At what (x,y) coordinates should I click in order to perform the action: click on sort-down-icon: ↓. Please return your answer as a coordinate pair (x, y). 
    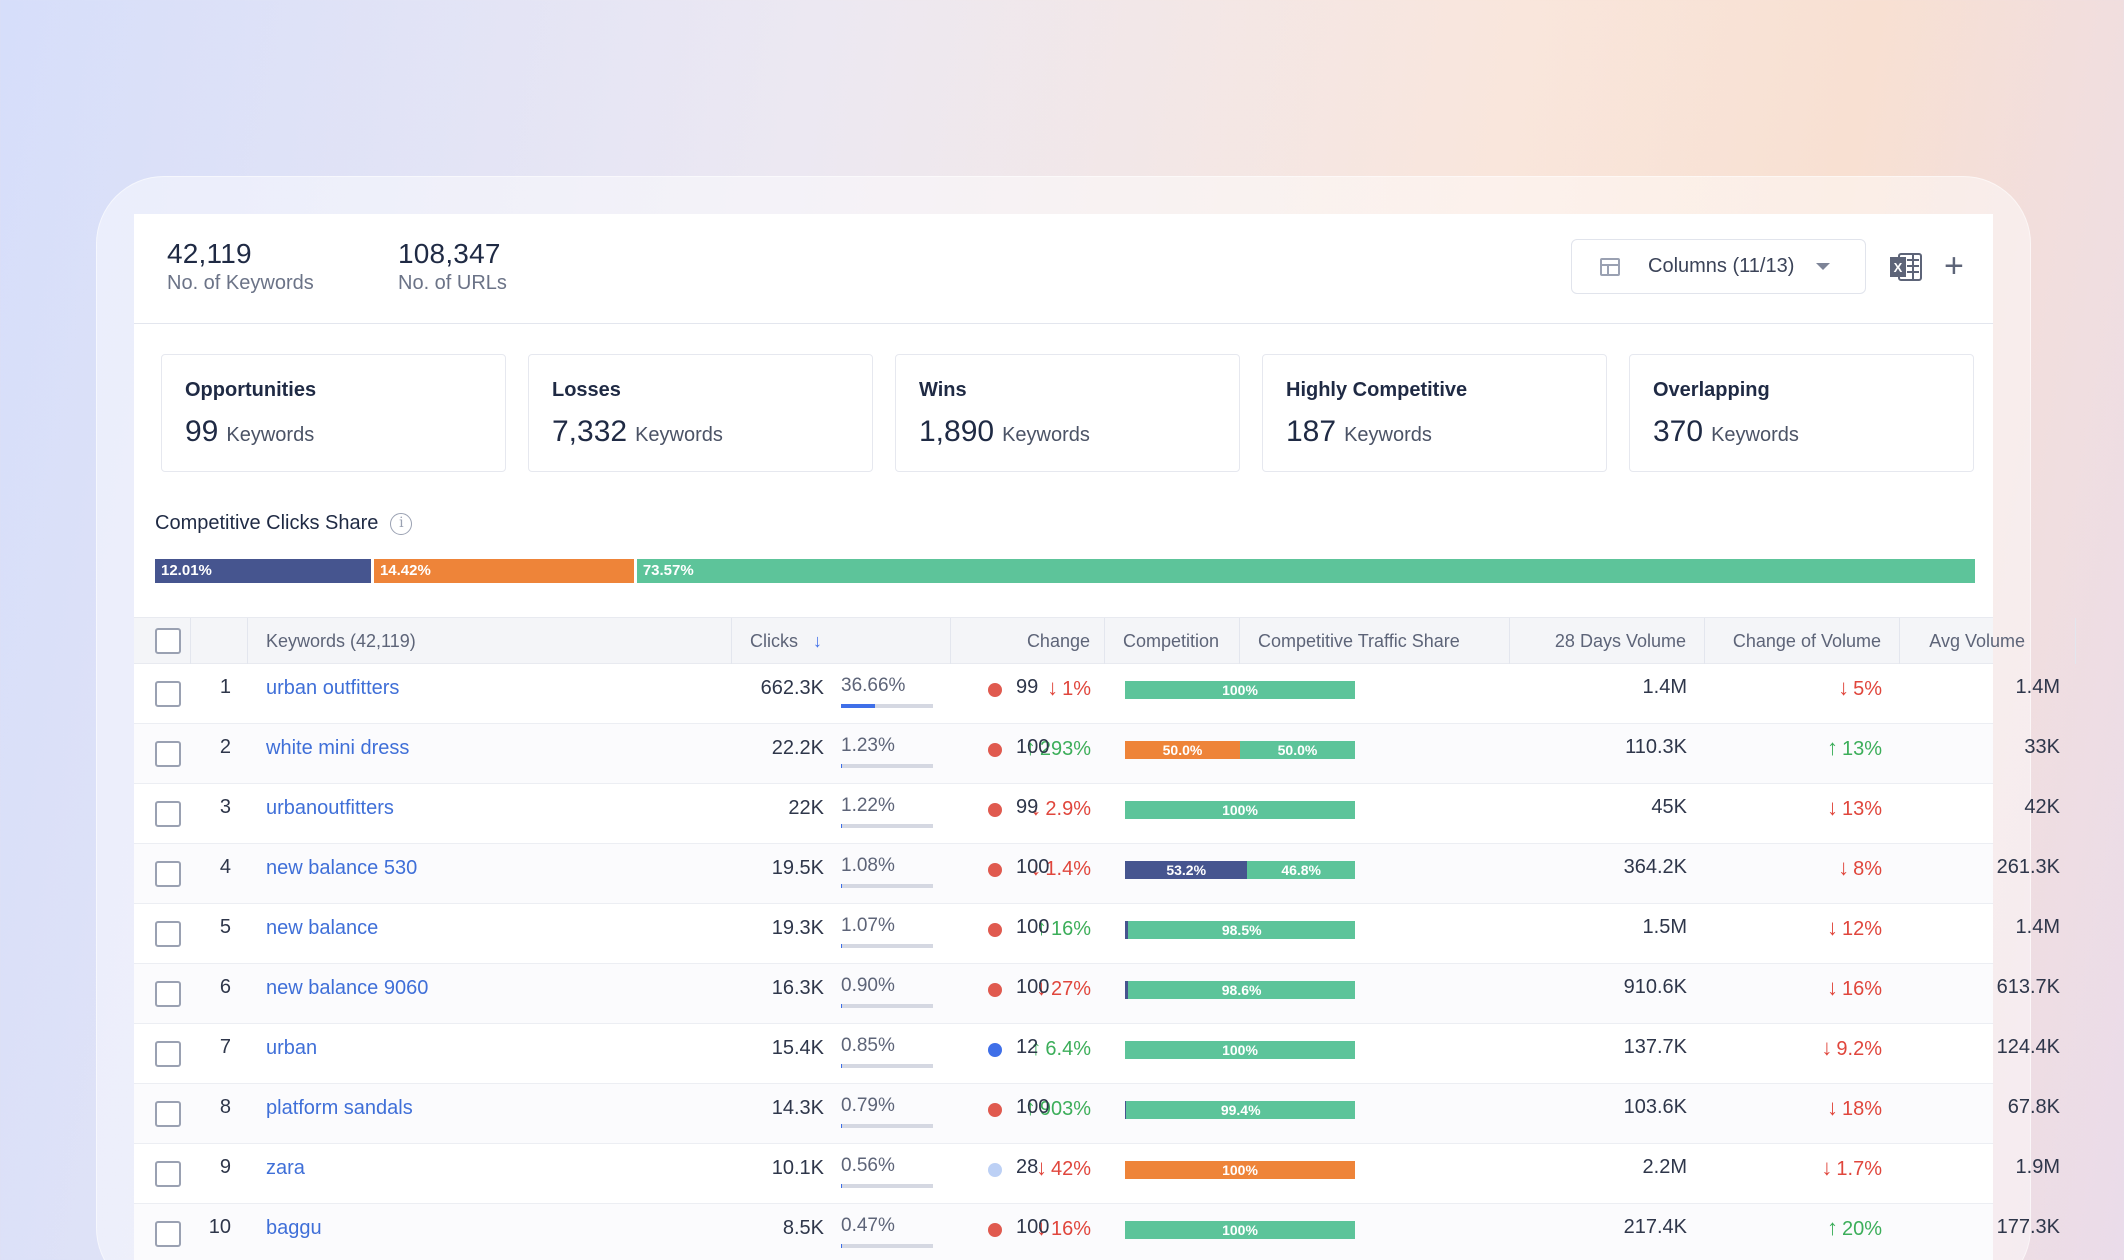
    Looking at the image, I should click on (818, 641).